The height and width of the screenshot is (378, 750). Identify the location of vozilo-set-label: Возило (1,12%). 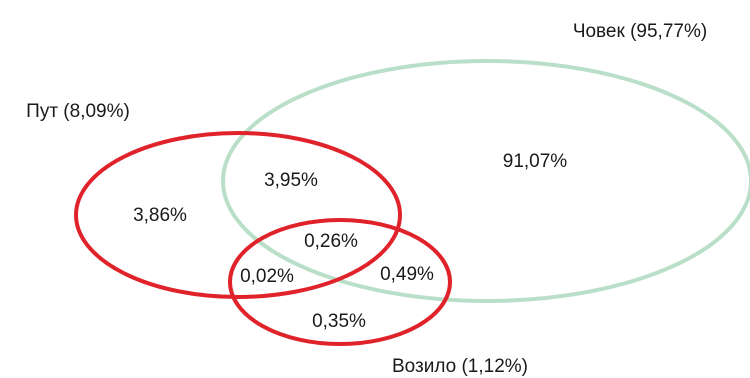
(460, 366).